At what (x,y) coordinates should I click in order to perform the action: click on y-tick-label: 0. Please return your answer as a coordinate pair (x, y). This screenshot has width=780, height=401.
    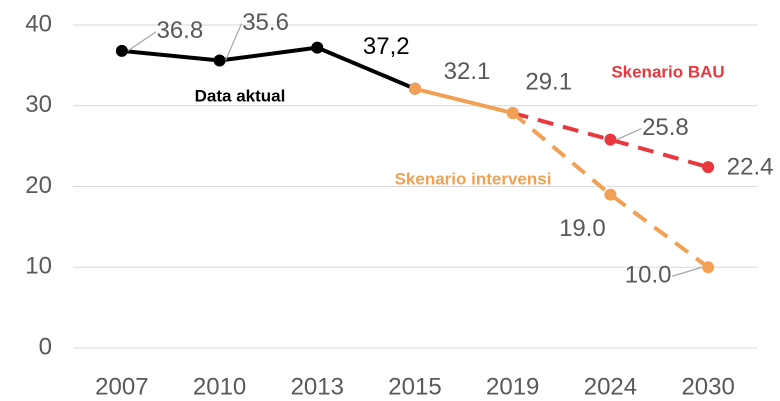
    Looking at the image, I should click on (45, 346).